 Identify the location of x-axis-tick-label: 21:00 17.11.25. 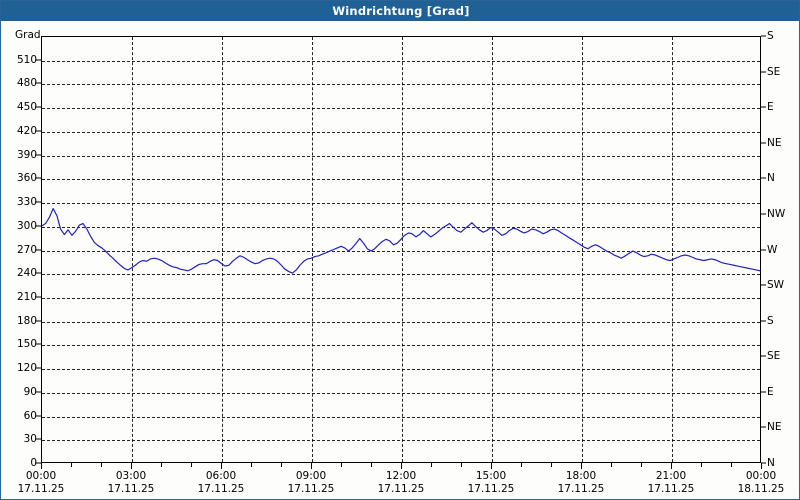
(671, 483).